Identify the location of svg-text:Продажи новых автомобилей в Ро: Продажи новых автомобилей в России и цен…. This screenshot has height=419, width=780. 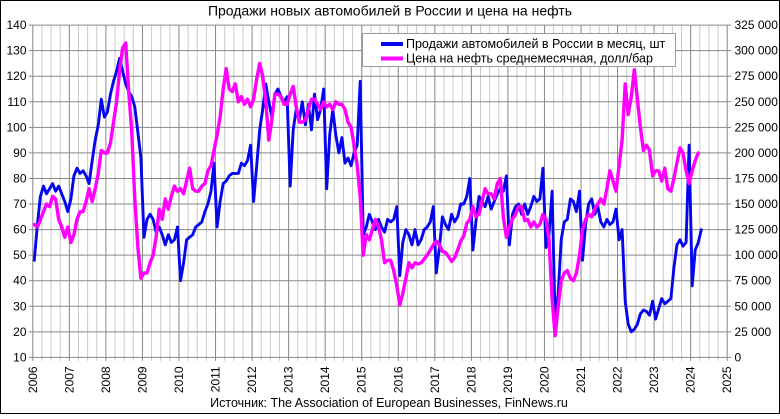
(390, 11).